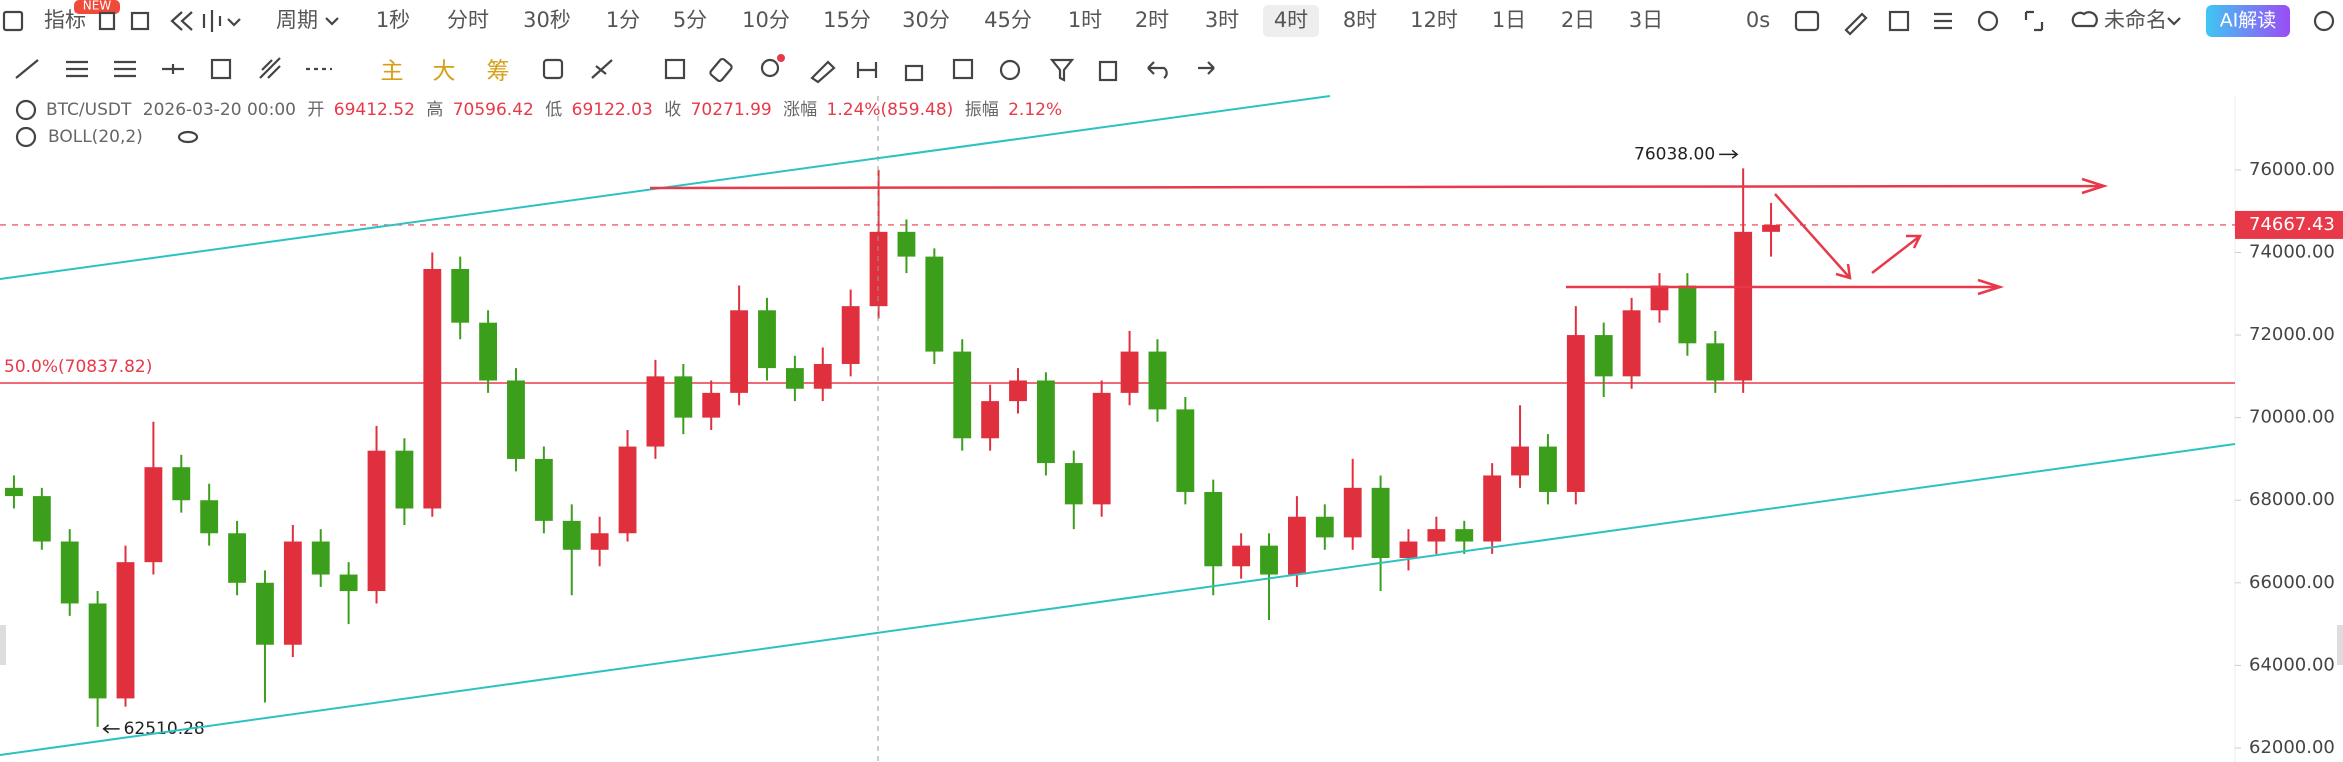  Describe the element at coordinates (547, 20) in the screenshot. I see `period: 30秒` at that location.